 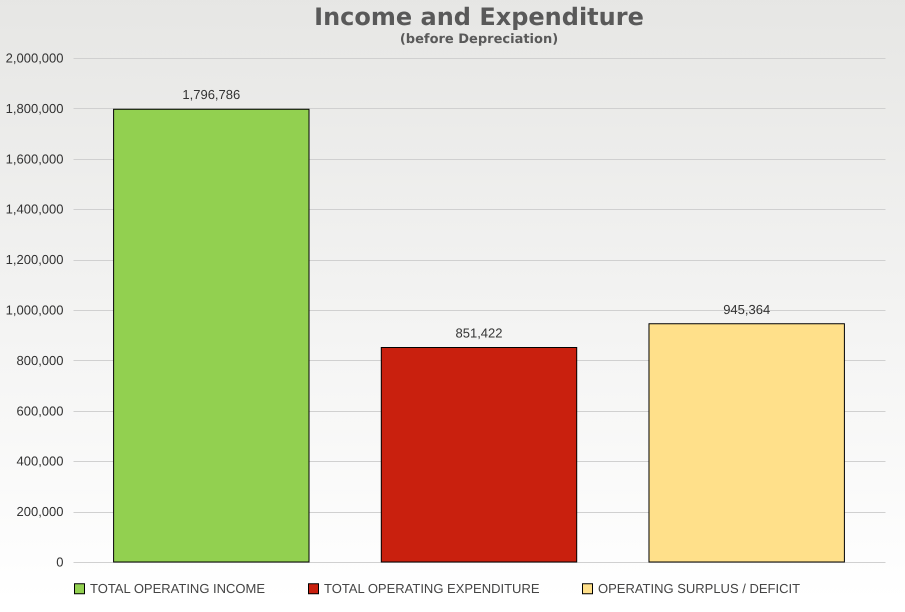 What do you see at coordinates (35, 260) in the screenshot?
I see `y-tick-label: 1,200,000` at bounding box center [35, 260].